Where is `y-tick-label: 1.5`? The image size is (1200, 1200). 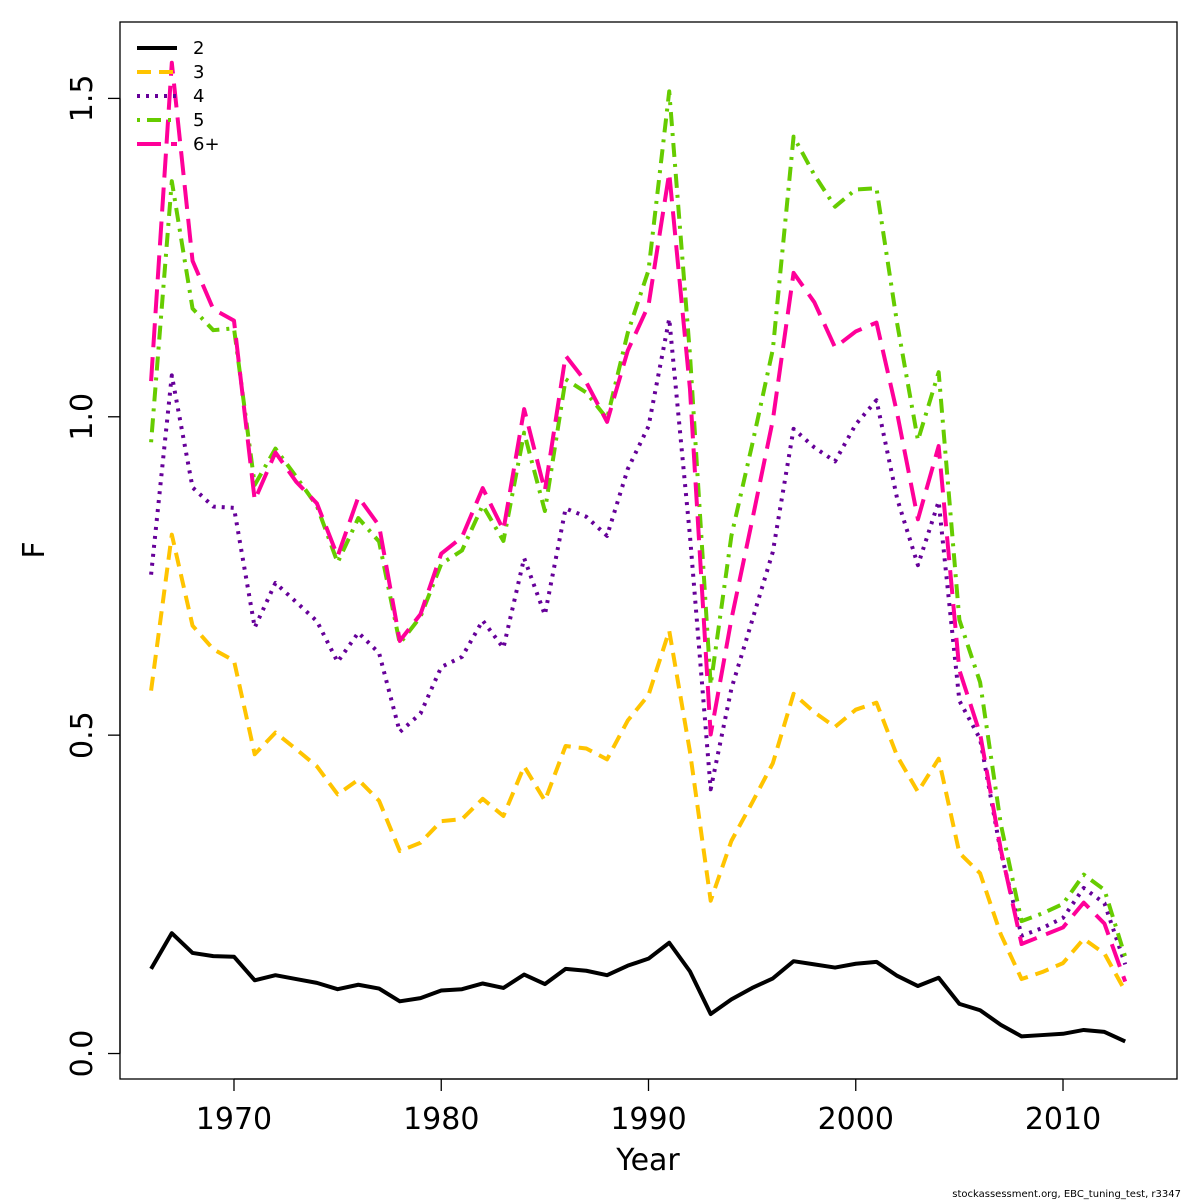 y-tick-label: 1.5 is located at coordinates (82, 99).